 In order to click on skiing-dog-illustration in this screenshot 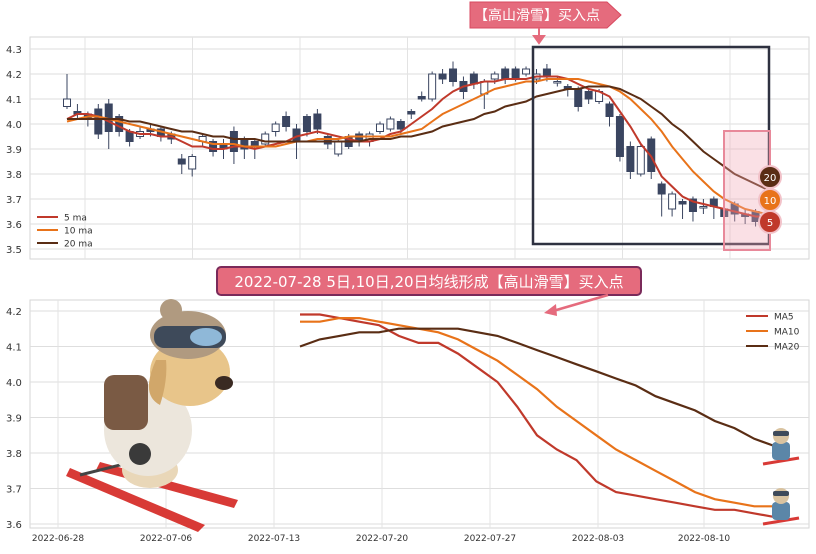, I will do `click(152, 415)`.